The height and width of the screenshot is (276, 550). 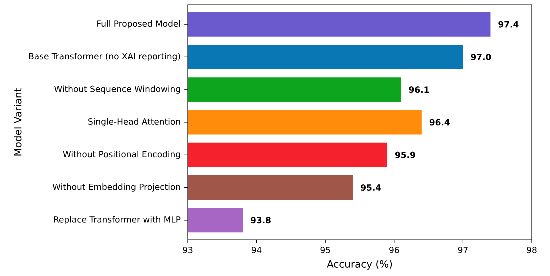 I want to click on x-tick-label: 98, so click(x=532, y=250).